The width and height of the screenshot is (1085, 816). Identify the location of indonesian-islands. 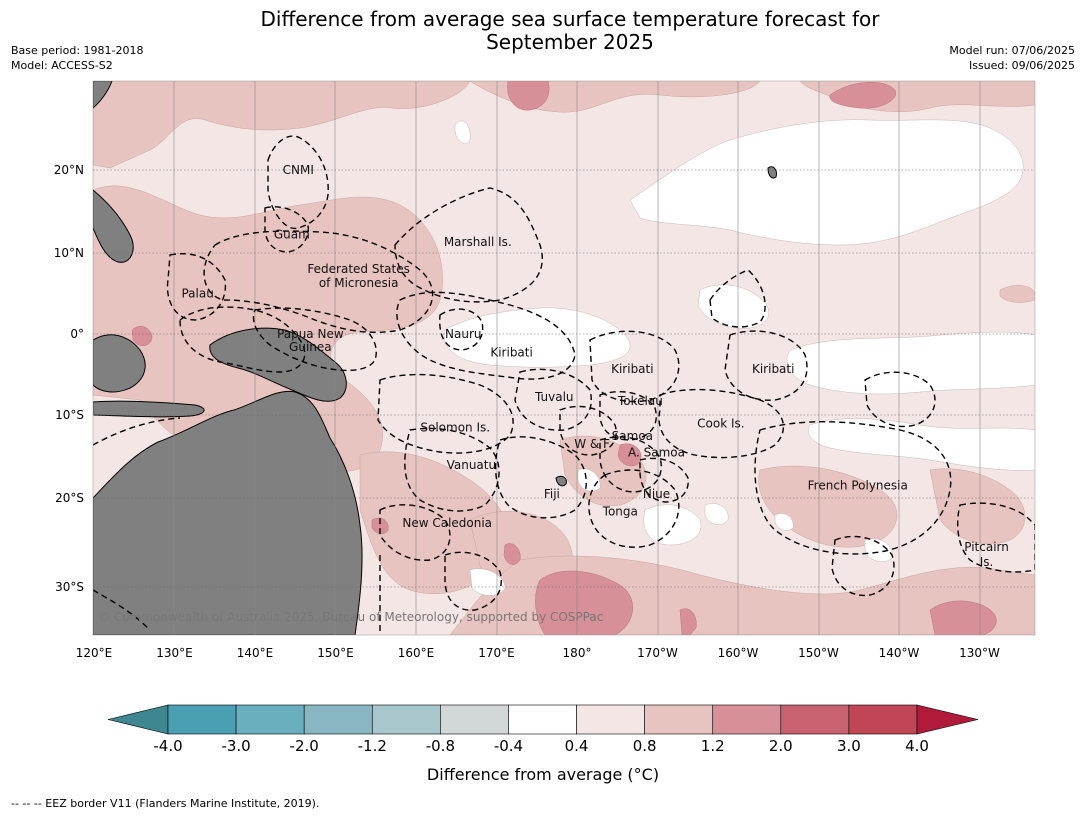
(149, 409).